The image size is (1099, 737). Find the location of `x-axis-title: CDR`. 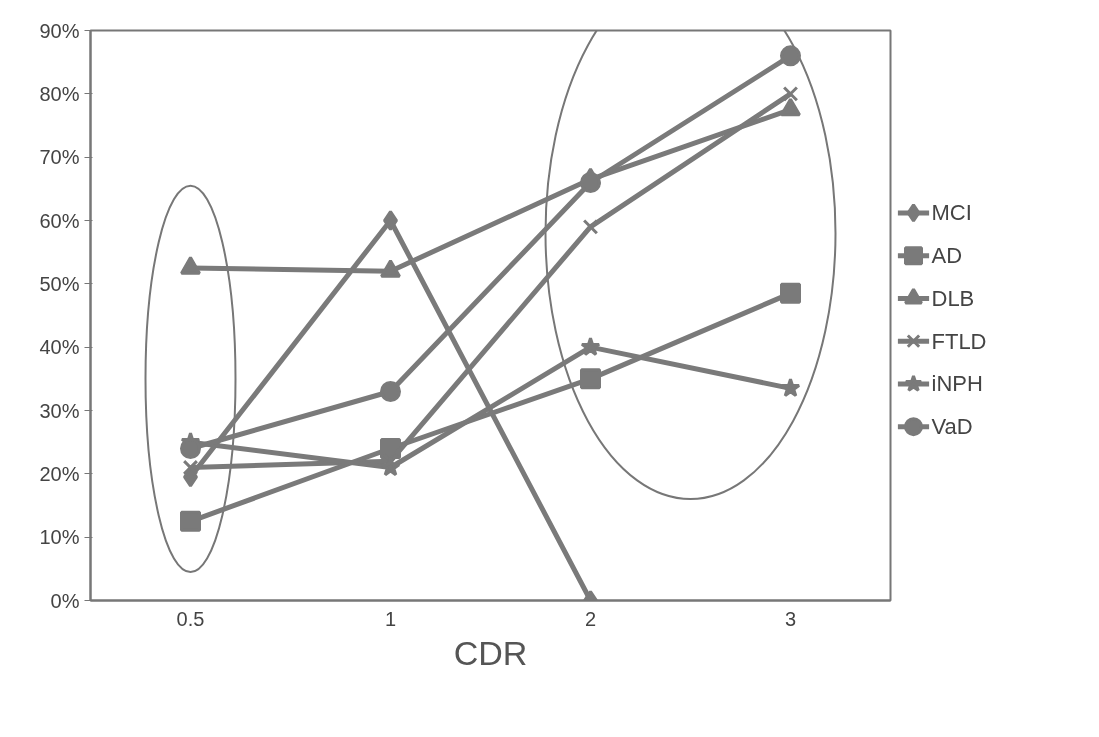

x-axis-title: CDR is located at coordinates (490, 652).